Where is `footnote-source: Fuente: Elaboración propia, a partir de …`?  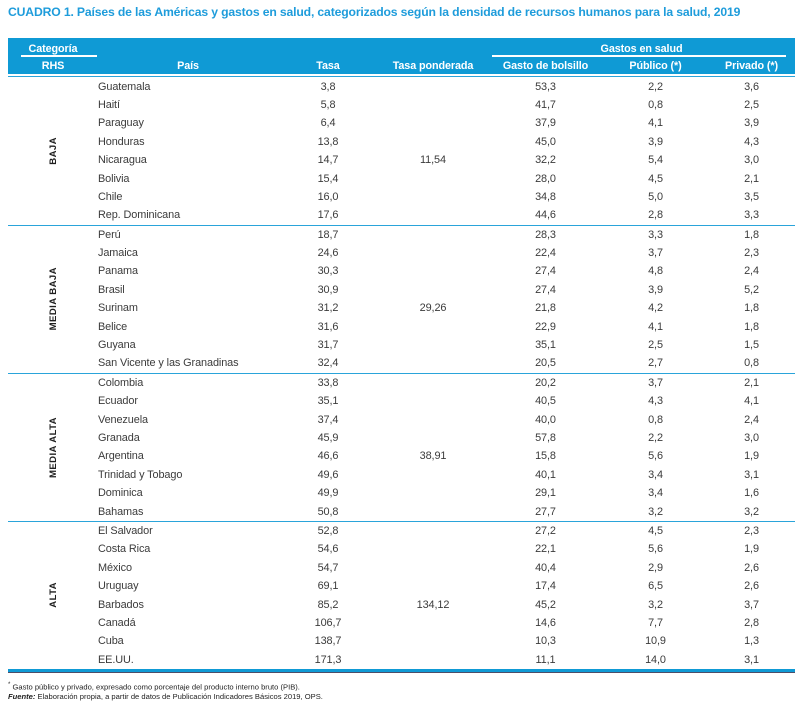
footnote-source: Fuente: Elaboración propia, a partir de … is located at coordinates (165, 697).